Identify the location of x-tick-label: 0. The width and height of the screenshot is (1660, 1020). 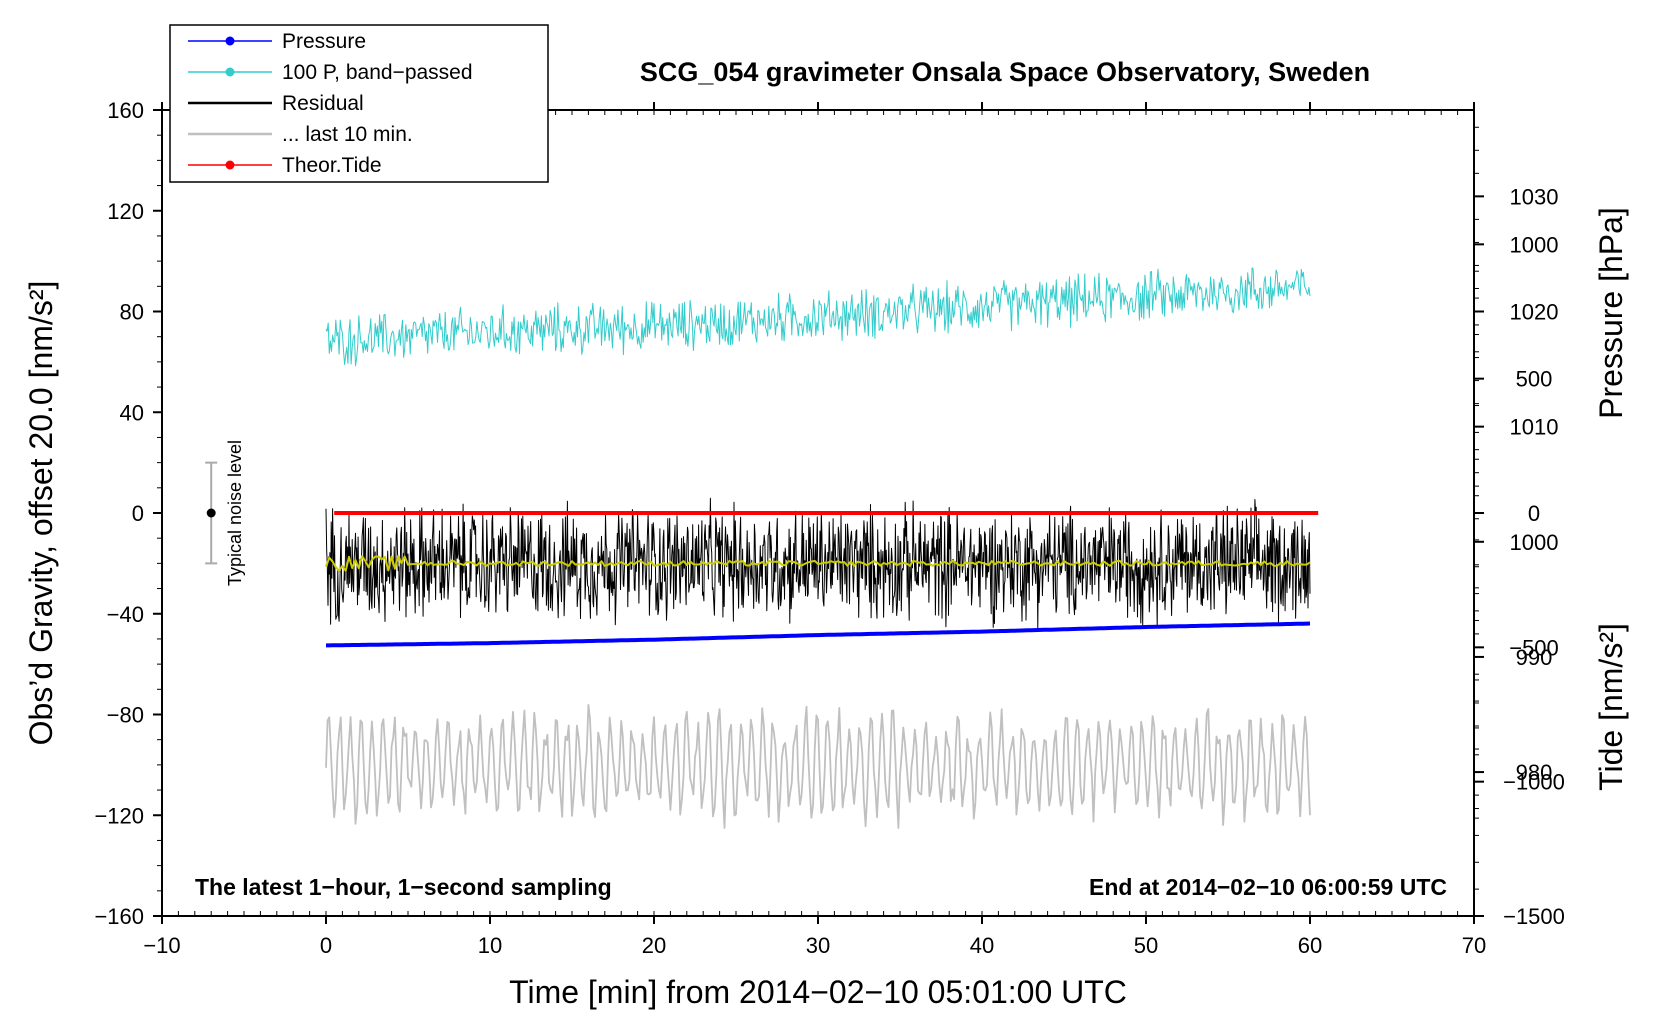
(326, 945).